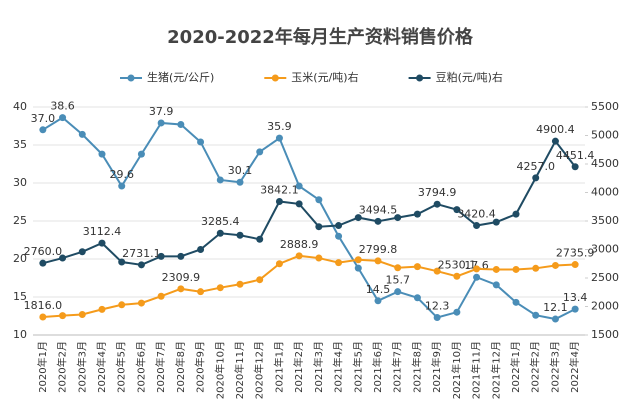 The width and height of the screenshot is (626, 409). I want to click on data-label: 38.6, so click(62, 106).